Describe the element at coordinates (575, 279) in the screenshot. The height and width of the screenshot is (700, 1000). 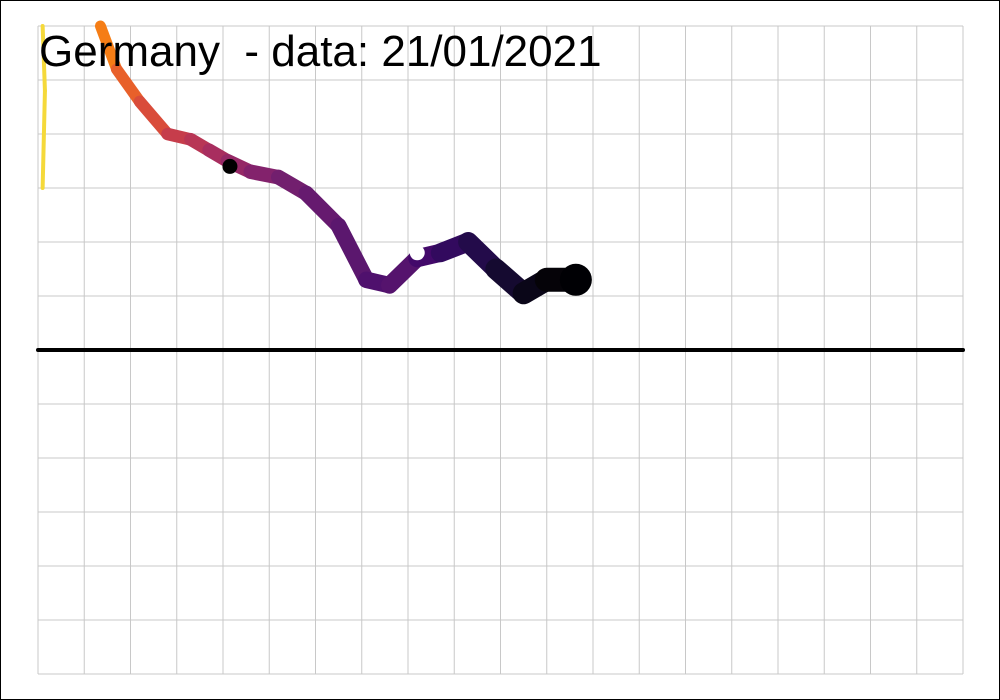
I see `trajectory-end-point` at that location.